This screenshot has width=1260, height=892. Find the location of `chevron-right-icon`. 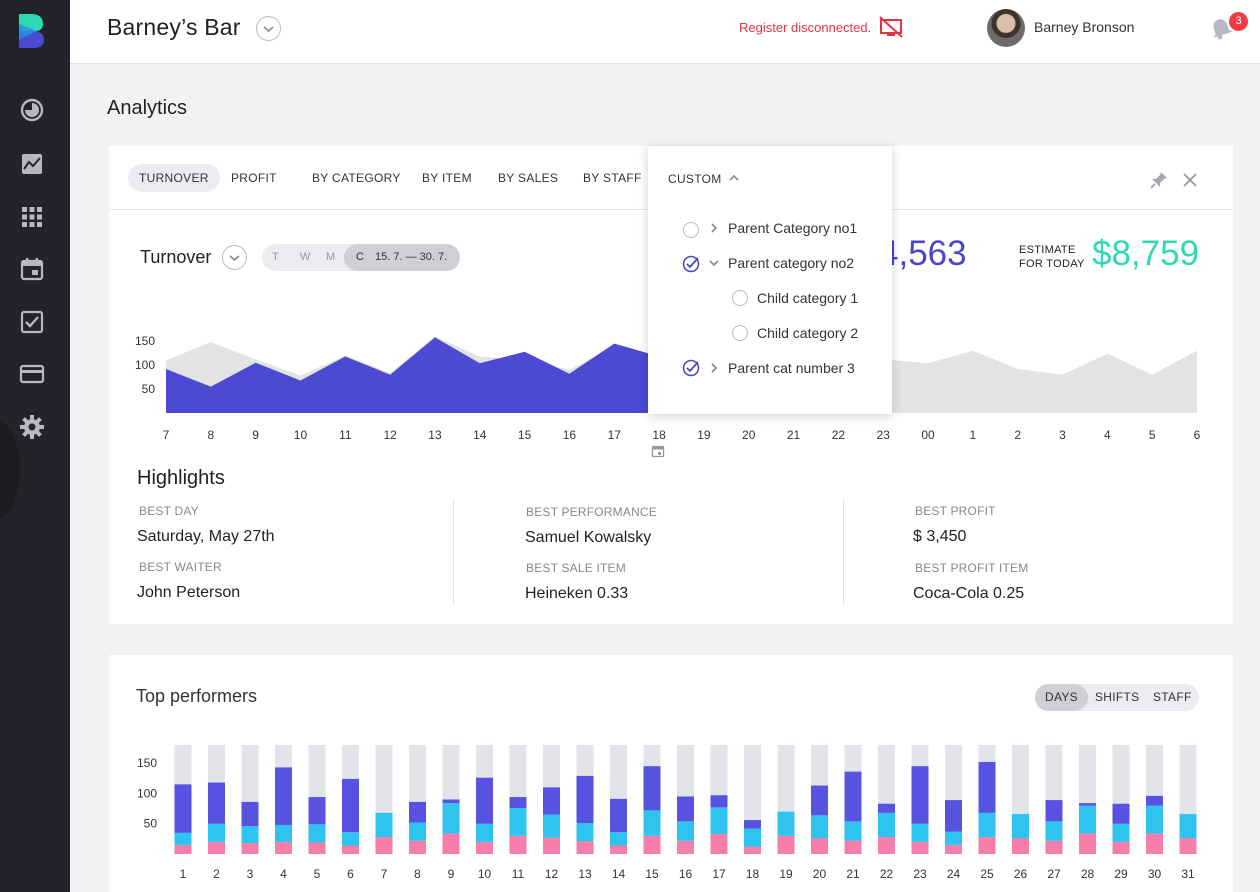

chevron-right-icon is located at coordinates (714, 228).